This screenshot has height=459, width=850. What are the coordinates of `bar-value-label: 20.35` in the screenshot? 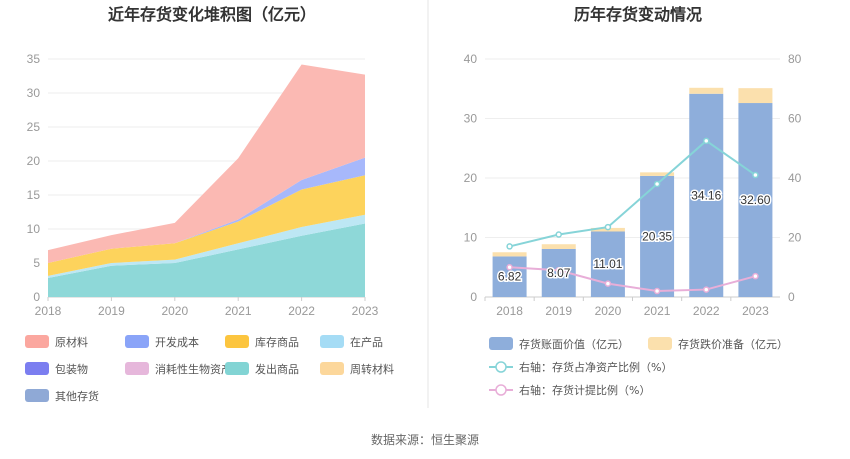 It's located at (657, 236).